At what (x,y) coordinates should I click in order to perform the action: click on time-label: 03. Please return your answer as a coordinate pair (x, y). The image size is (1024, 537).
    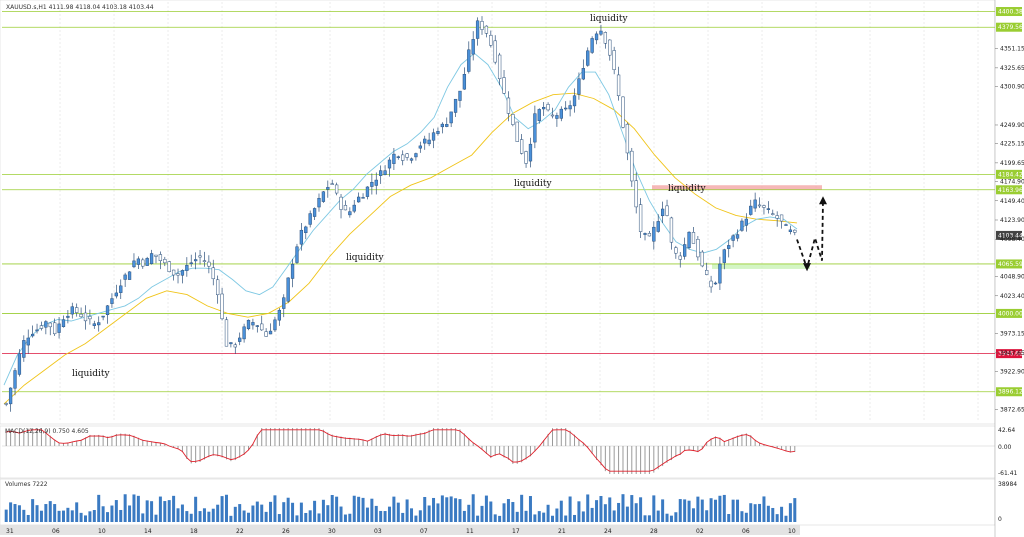
    Looking at the image, I should click on (378, 531).